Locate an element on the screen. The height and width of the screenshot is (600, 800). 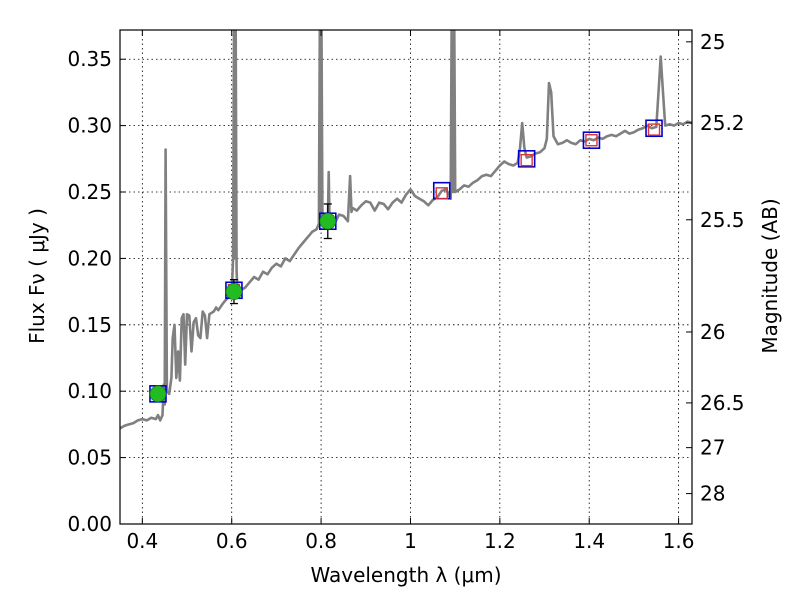
y-tick-label: 0.35 is located at coordinates (89, 59).